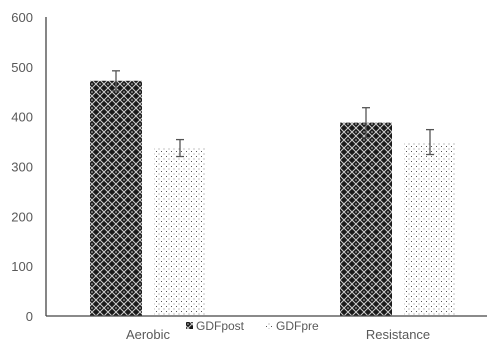 Image resolution: width=487 pixels, height=348 pixels. I want to click on legend-item-gdfpost: GDFpost, so click(215, 326).